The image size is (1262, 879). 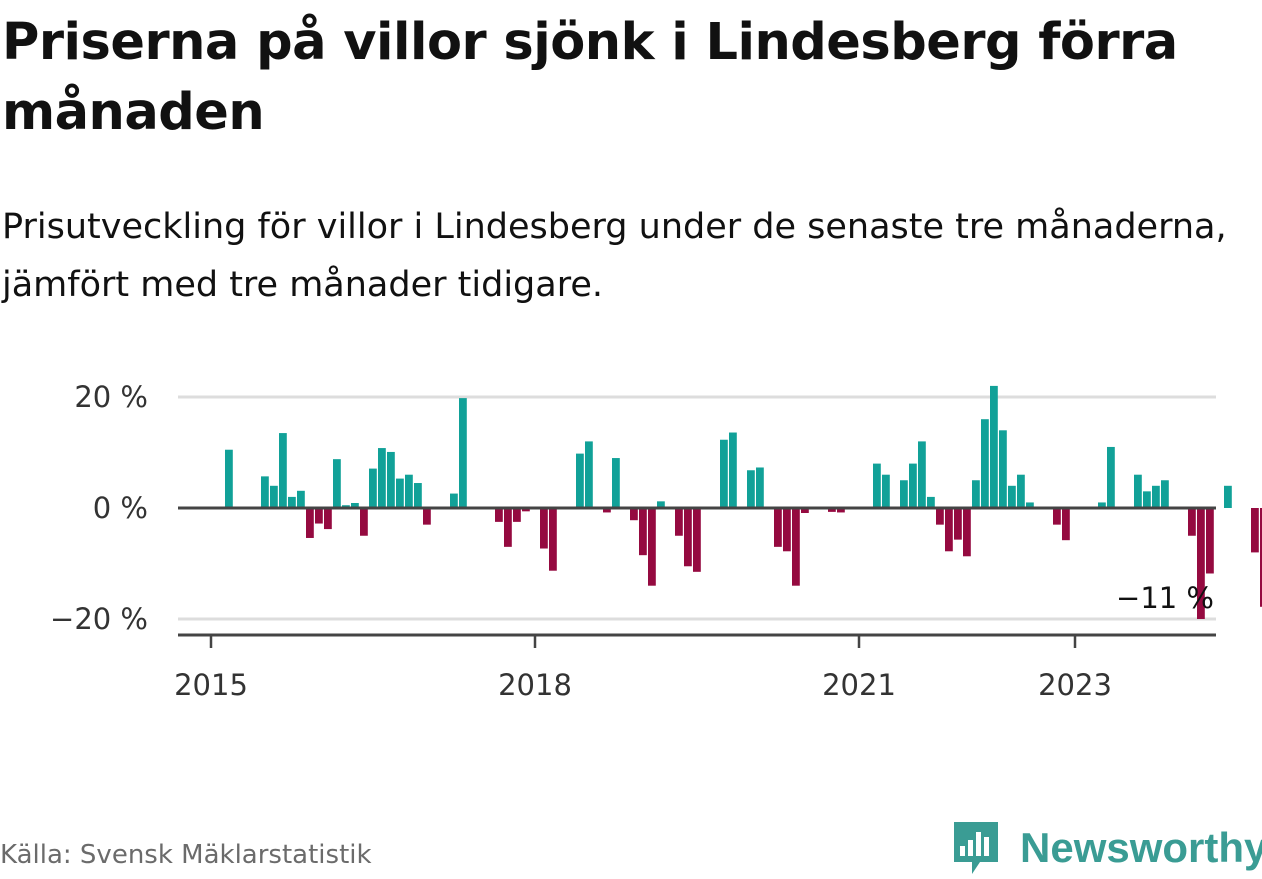 I want to click on newsworthy-icon, so click(x=976, y=848).